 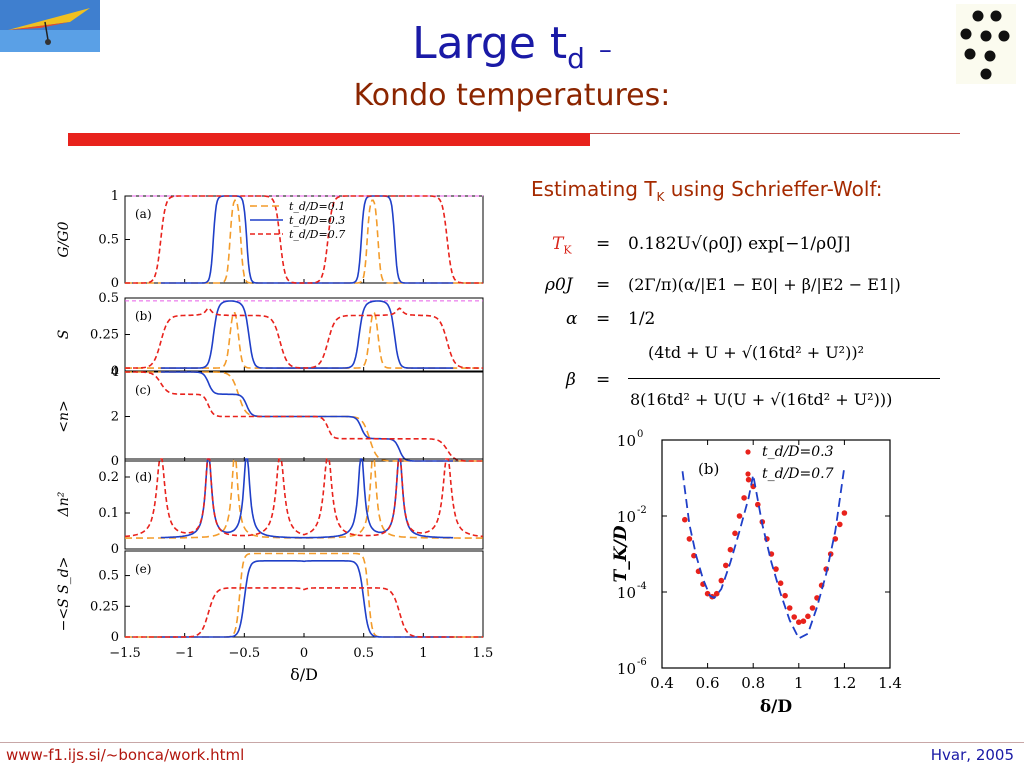 I want to click on hang-glider-logo, so click(x=50, y=26).